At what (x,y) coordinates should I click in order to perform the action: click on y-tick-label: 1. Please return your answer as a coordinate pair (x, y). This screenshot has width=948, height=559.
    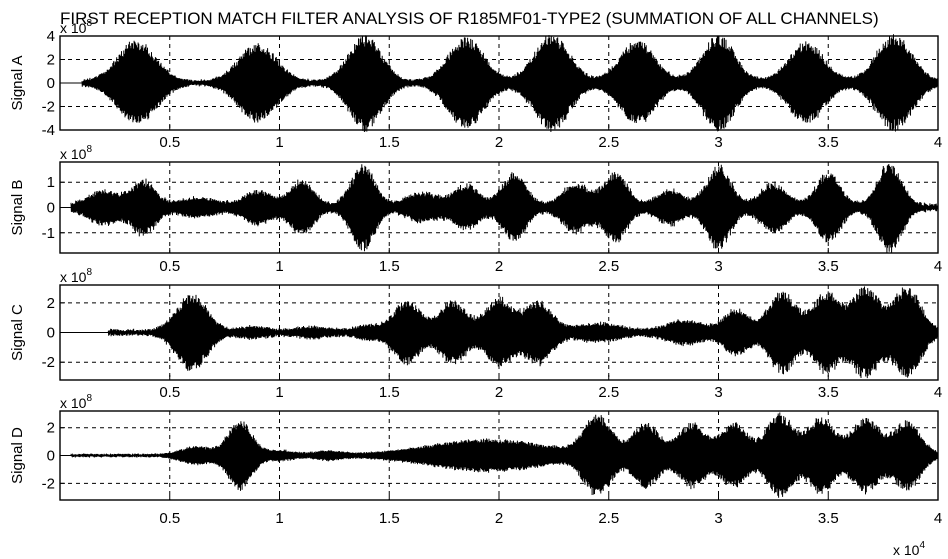
    Looking at the image, I should click on (51, 182).